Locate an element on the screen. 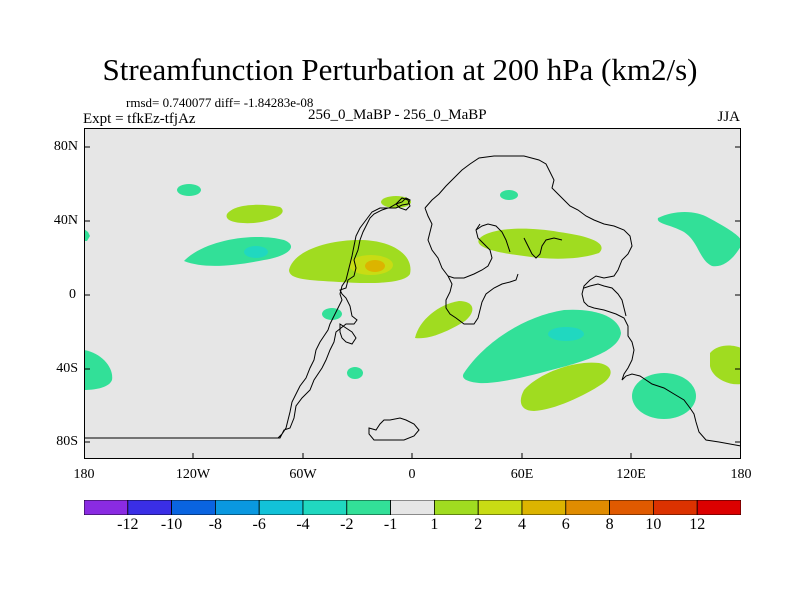  case-label: 256_0_MaBP - 256_0_MaBP is located at coordinates (397, 115).